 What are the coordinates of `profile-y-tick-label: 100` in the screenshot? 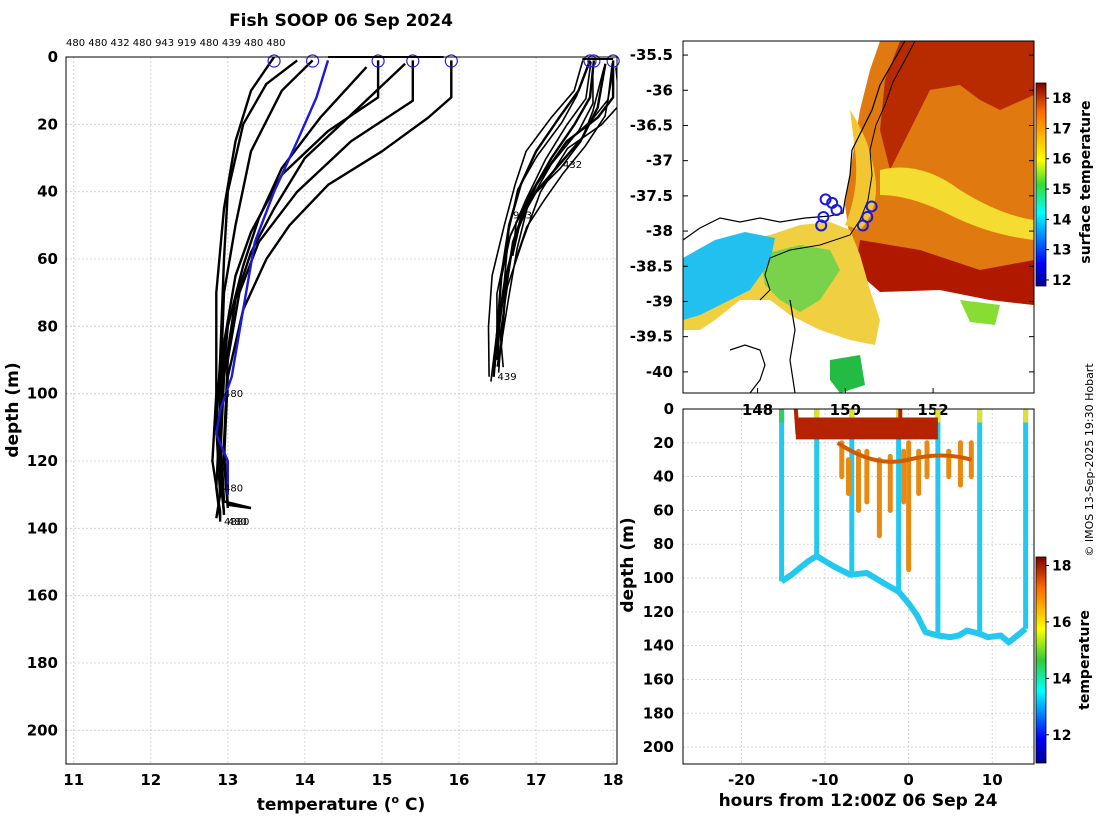 It's located at (42, 394).